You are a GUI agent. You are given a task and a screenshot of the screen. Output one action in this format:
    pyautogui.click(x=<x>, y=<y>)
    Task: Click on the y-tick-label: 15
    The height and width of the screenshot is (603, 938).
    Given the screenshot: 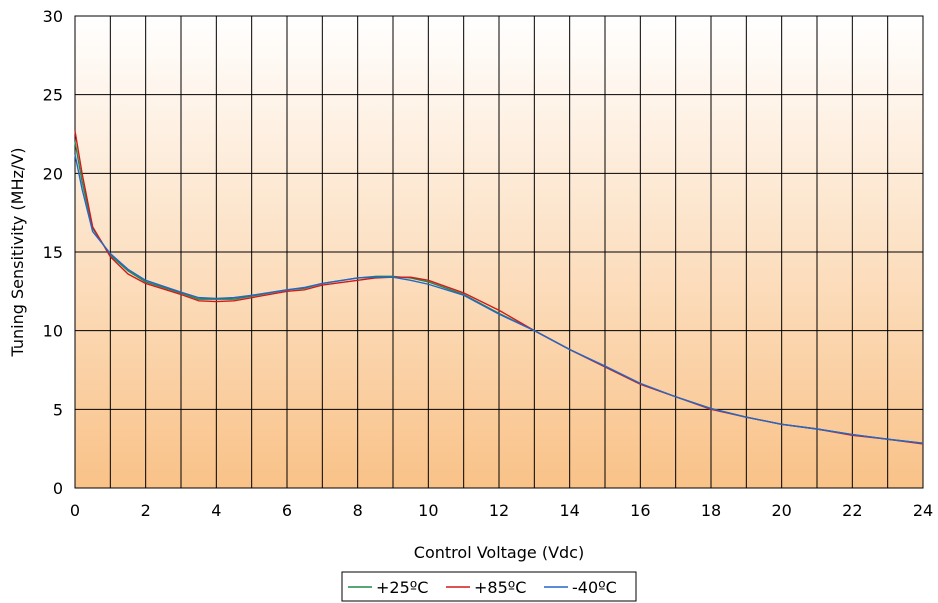 What is the action you would take?
    pyautogui.click(x=53, y=252)
    